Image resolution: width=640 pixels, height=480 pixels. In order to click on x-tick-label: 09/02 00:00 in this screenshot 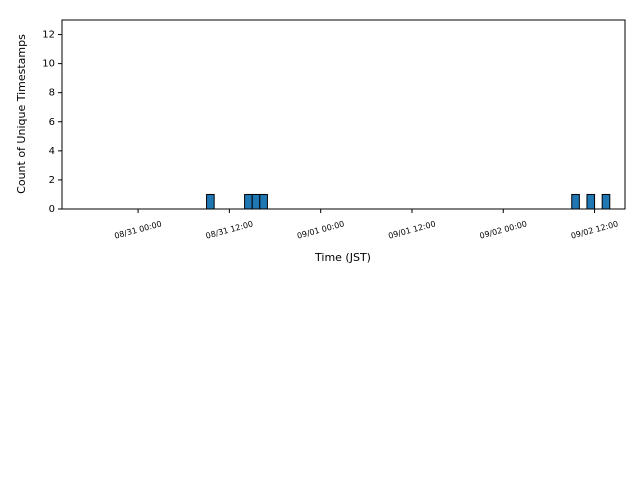, I will do `click(503, 229)`.